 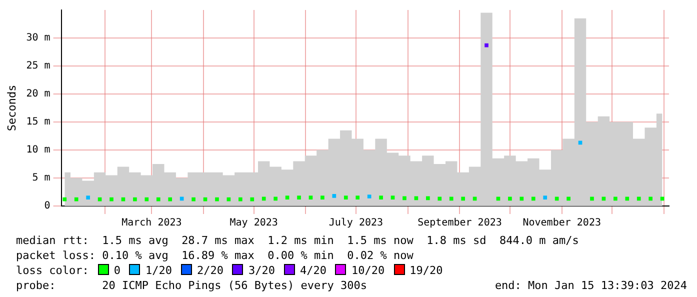 What do you see at coordinates (38, 150) in the screenshot?
I see `y-tick-label: 10 m` at bounding box center [38, 150].